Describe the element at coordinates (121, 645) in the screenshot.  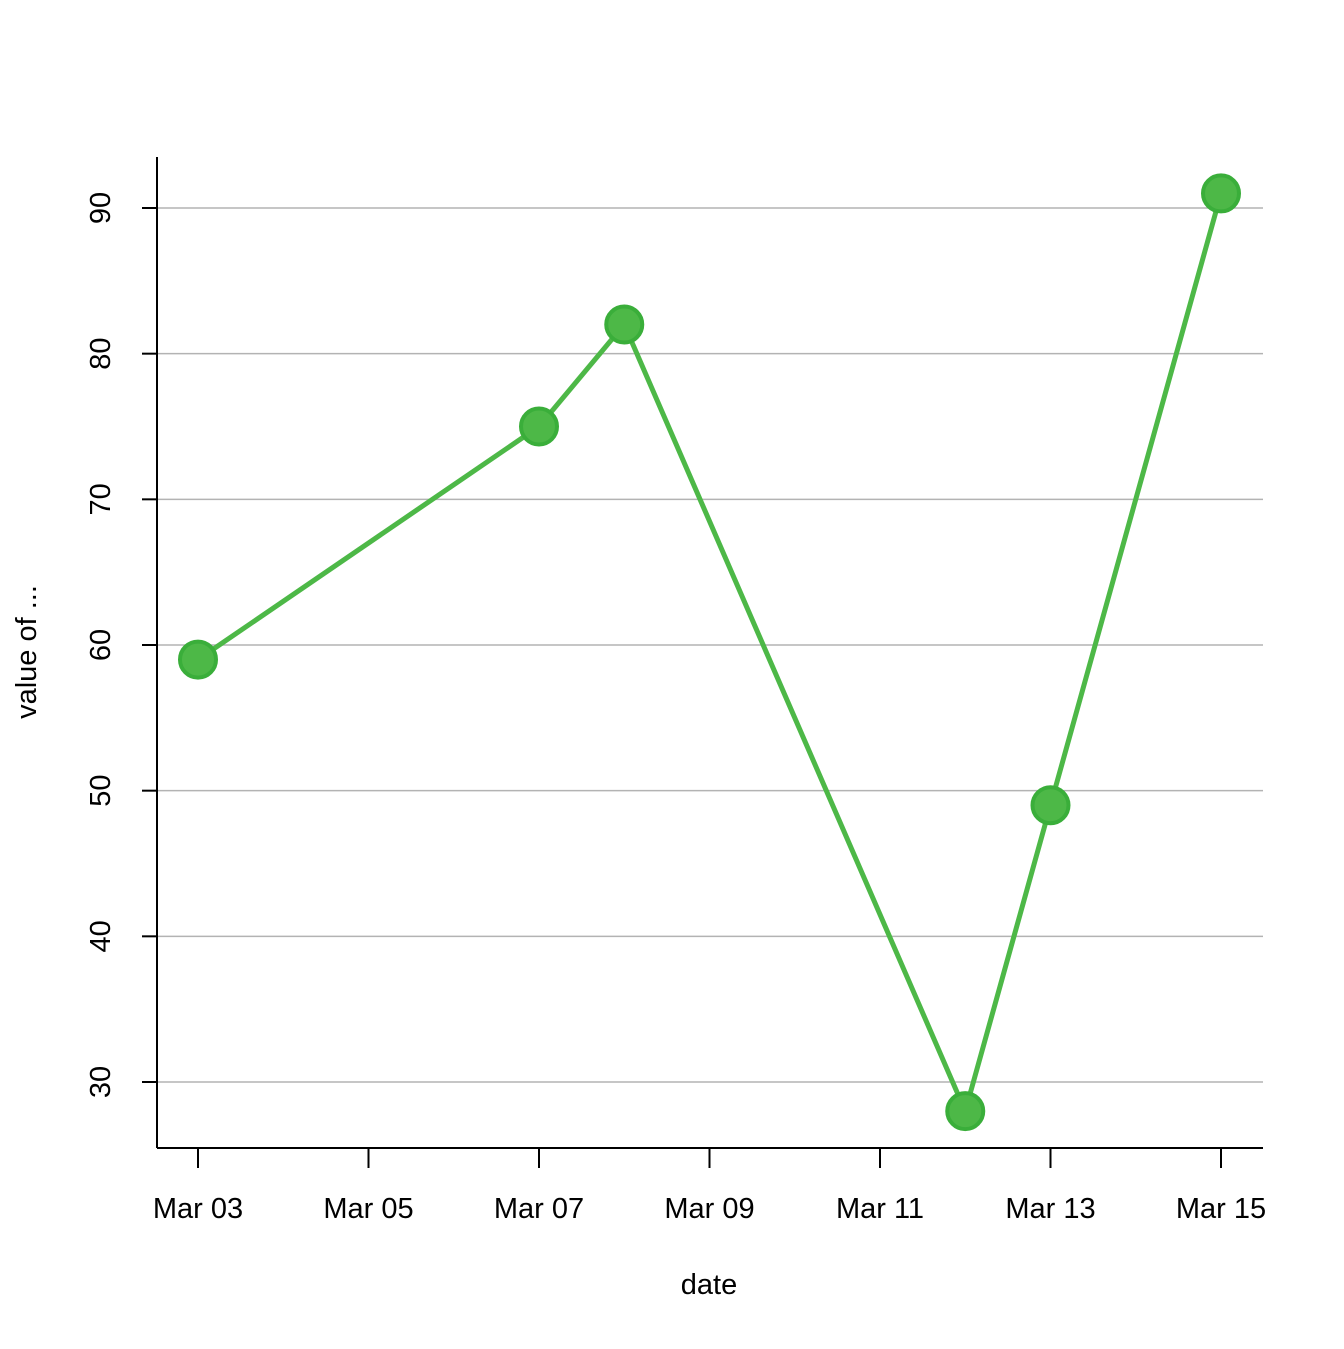
I see `y-ticks: 30 40 50 60 70 80 90` at that location.